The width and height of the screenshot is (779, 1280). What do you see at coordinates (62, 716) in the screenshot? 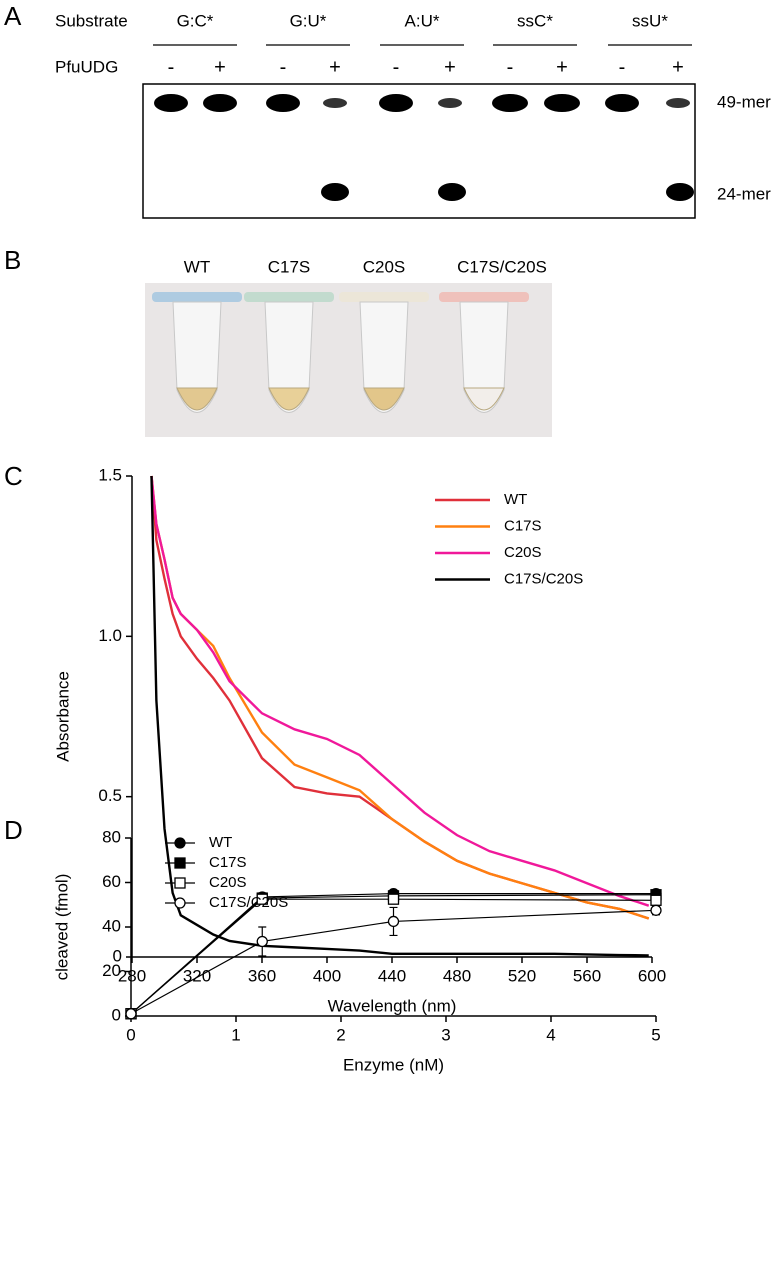
I see `y-axis-label: Absorbance` at bounding box center [62, 716].